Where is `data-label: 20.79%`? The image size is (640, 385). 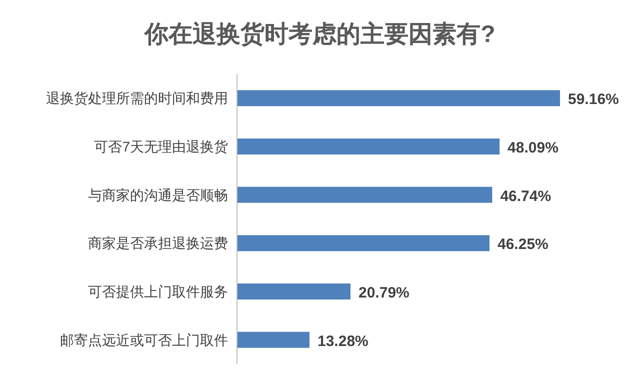 data-label: 20.79% is located at coordinates (384, 293).